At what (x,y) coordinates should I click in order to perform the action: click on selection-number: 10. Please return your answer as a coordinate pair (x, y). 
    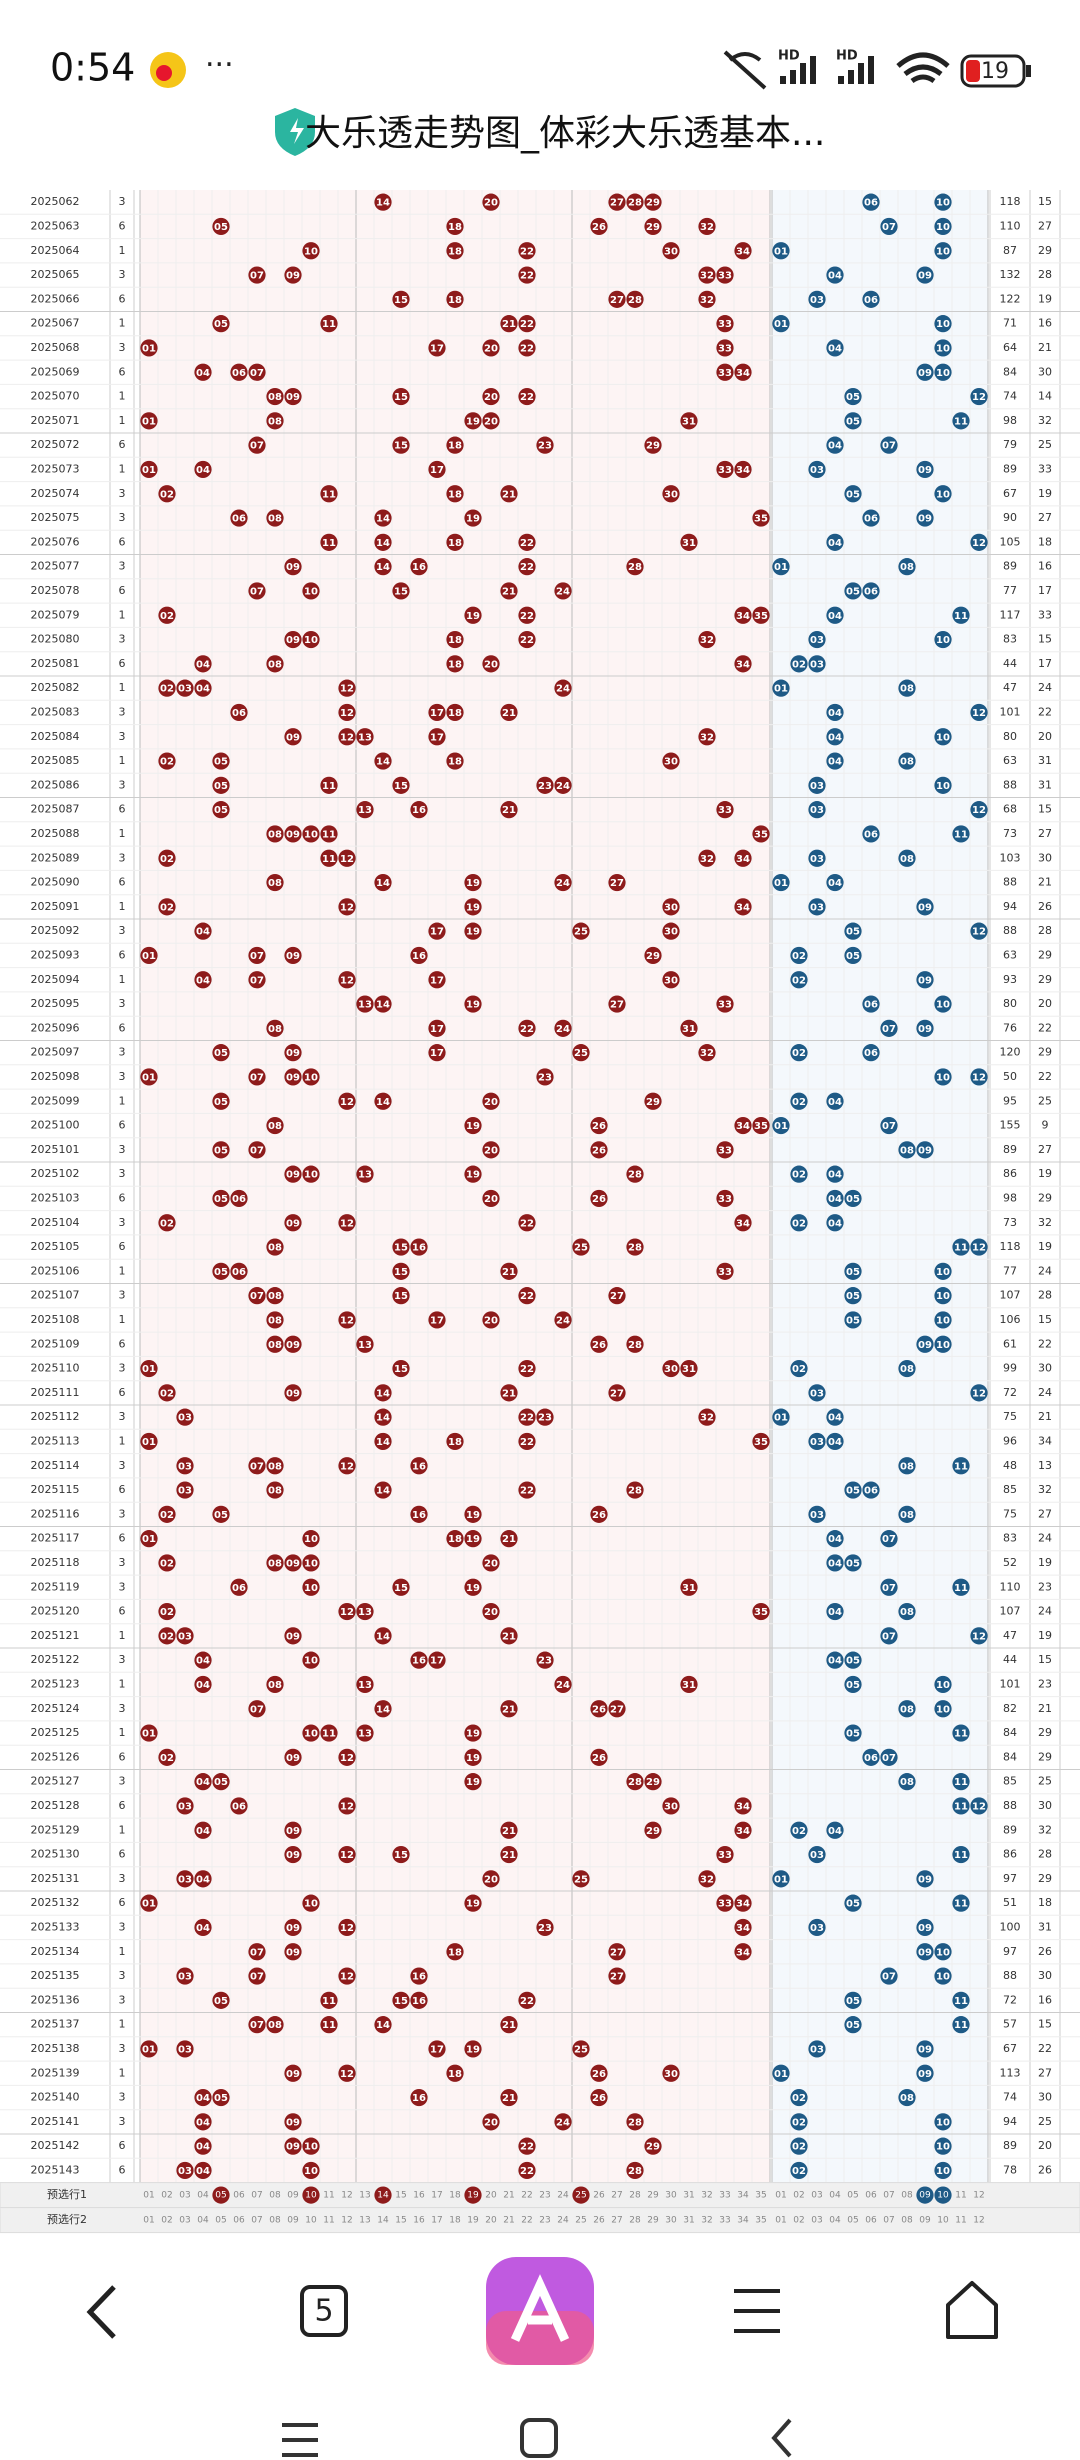
    Looking at the image, I should click on (943, 2221).